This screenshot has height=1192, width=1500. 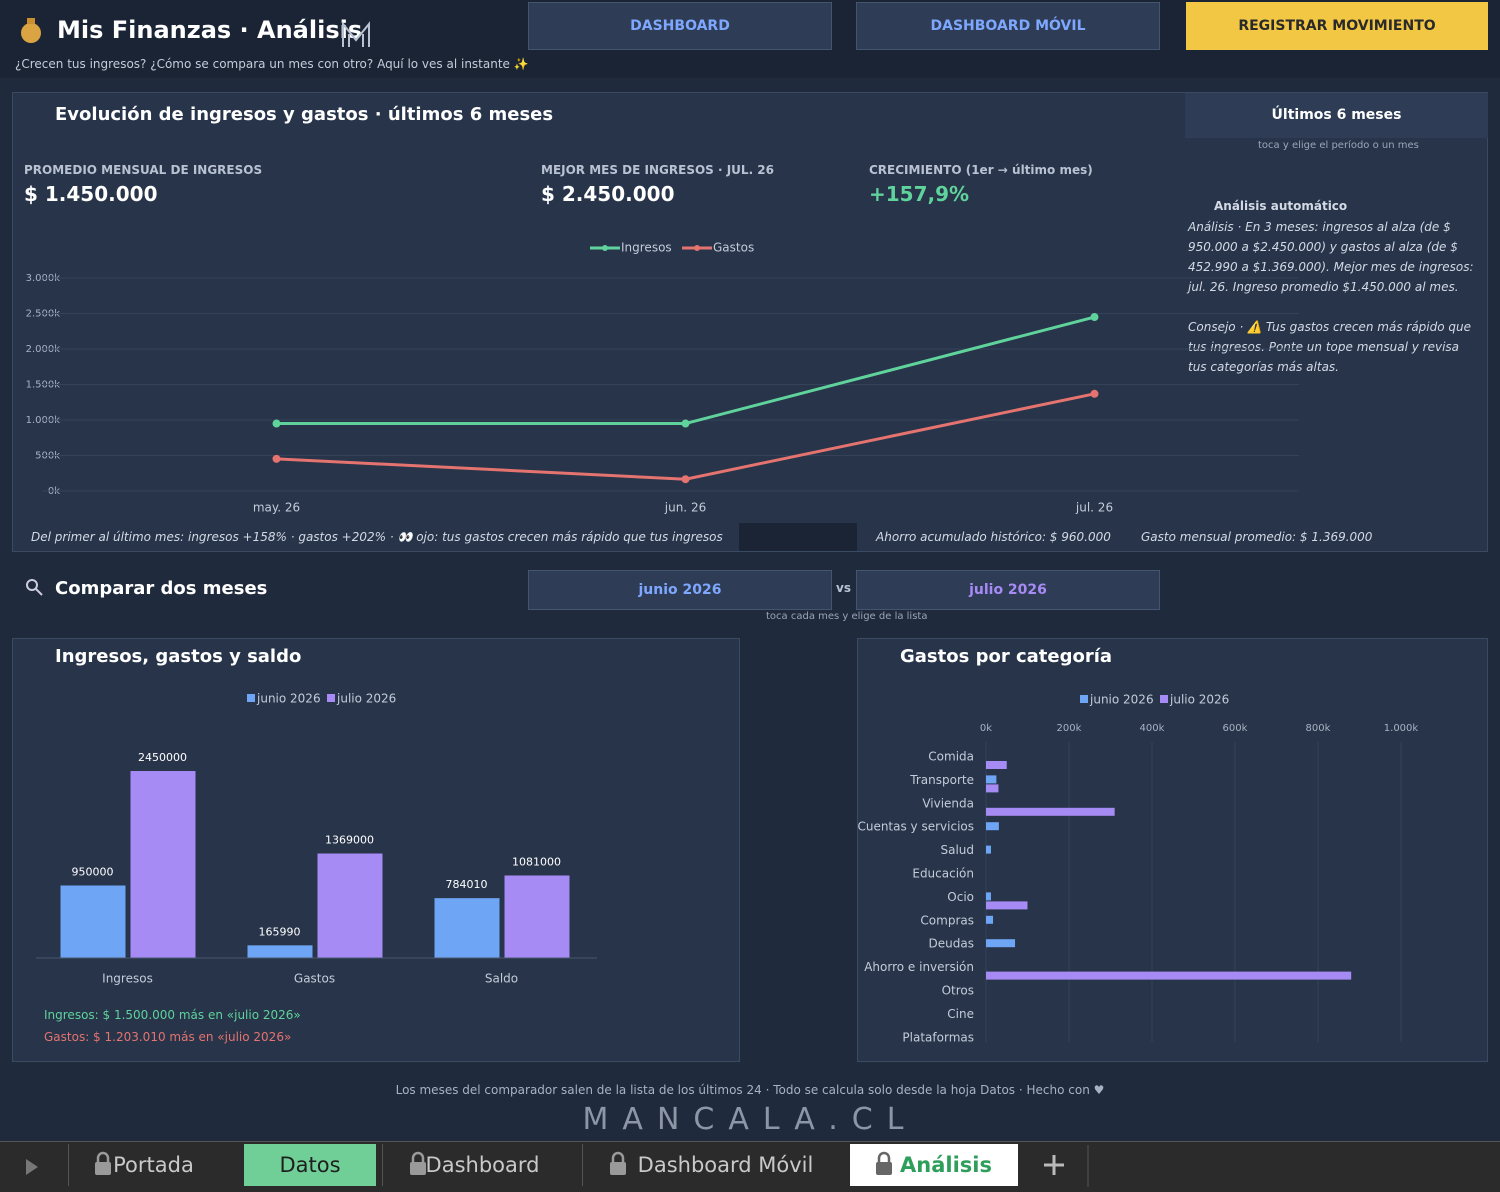 I want to click on dashboard-button: DASHBOARD, so click(x=680, y=26).